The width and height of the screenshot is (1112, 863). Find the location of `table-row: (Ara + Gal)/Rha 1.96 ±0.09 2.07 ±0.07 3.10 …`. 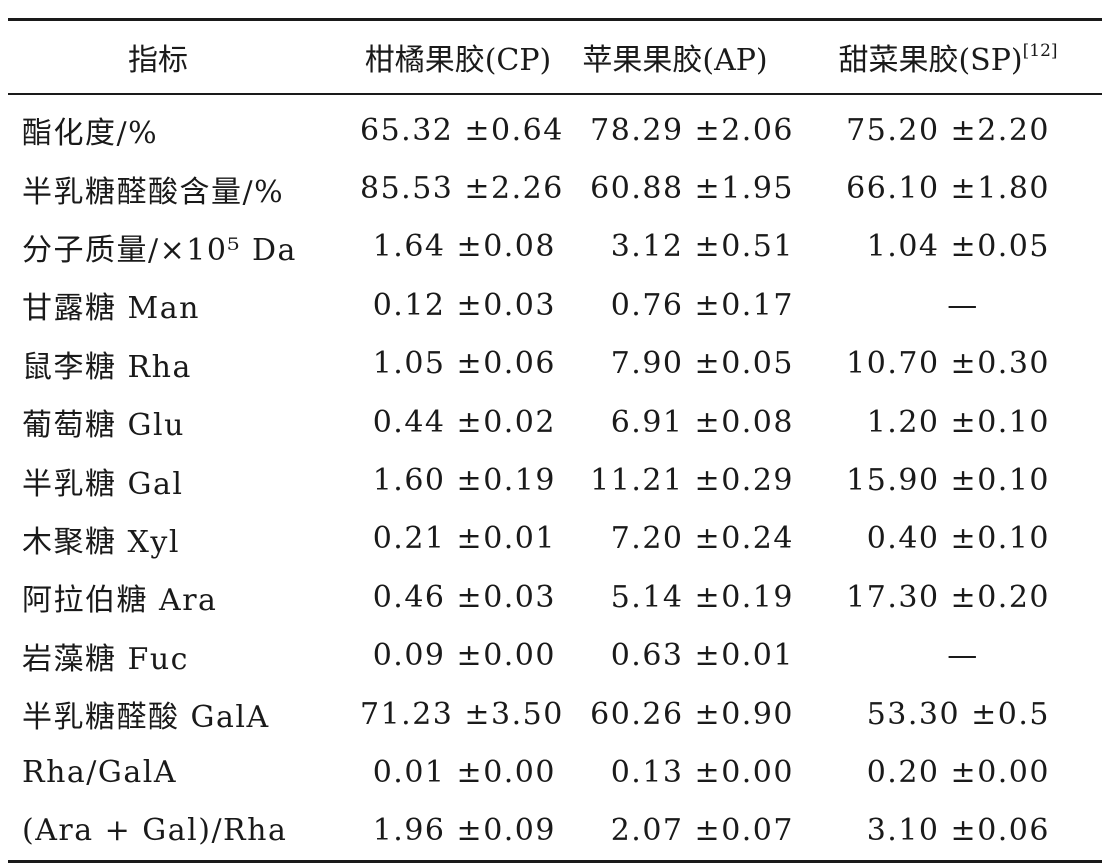

table-row: (Ara + Gal)/Rha 1.96 ±0.09 2.07 ±0.07 3.10 … is located at coordinates (555, 832).